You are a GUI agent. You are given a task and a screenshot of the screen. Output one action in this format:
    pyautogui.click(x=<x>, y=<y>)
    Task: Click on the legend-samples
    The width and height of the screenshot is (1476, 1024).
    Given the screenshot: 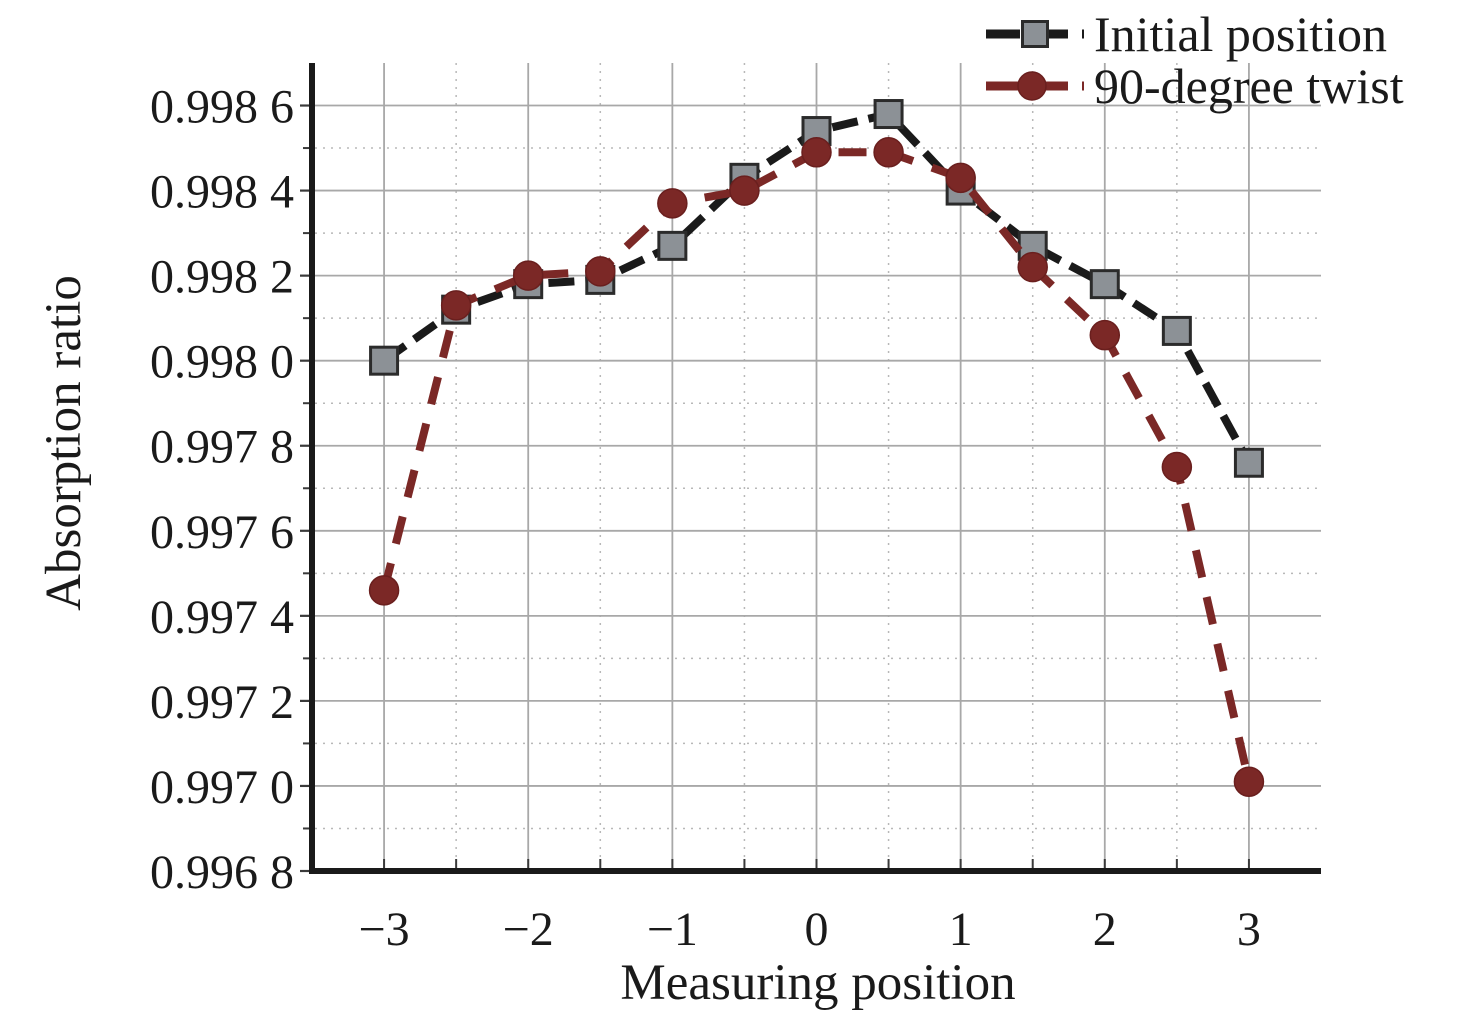 What is the action you would take?
    pyautogui.click(x=1035, y=60)
    